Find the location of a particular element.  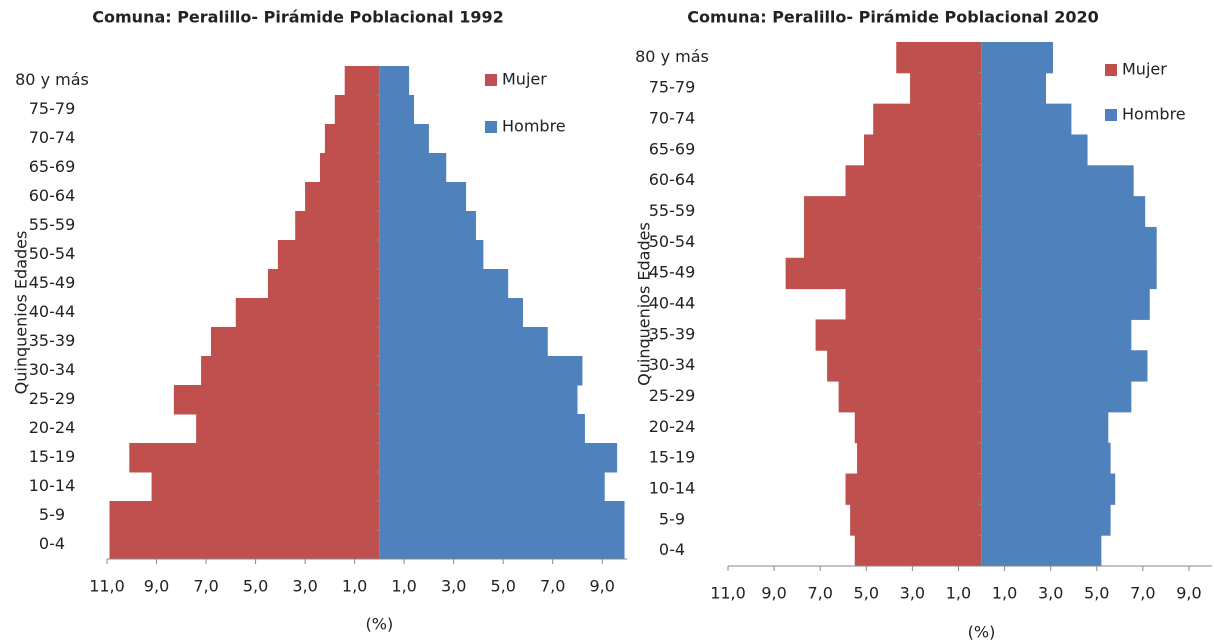

y-tick-label: 60-64 is located at coordinates (52, 195).